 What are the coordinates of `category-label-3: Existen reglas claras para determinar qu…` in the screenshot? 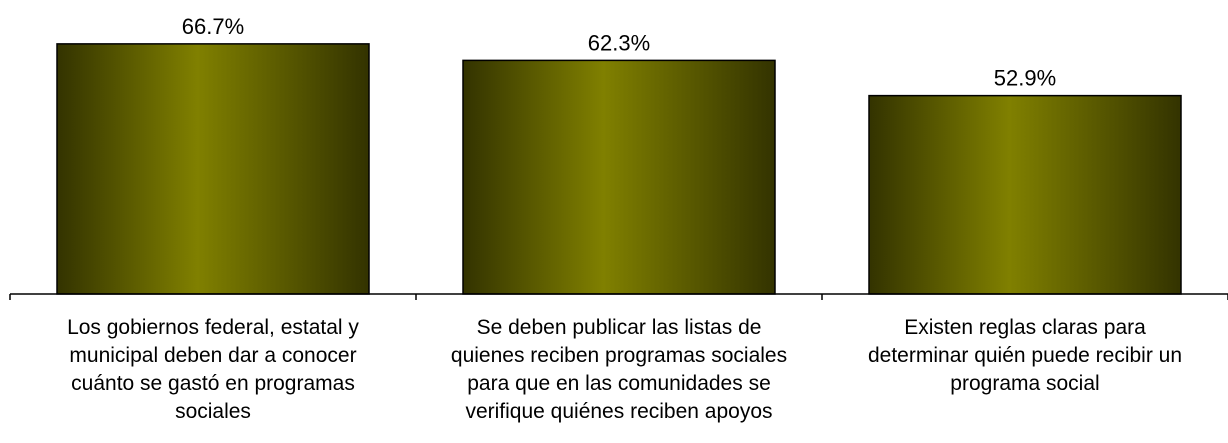 It's located at (1025, 355).